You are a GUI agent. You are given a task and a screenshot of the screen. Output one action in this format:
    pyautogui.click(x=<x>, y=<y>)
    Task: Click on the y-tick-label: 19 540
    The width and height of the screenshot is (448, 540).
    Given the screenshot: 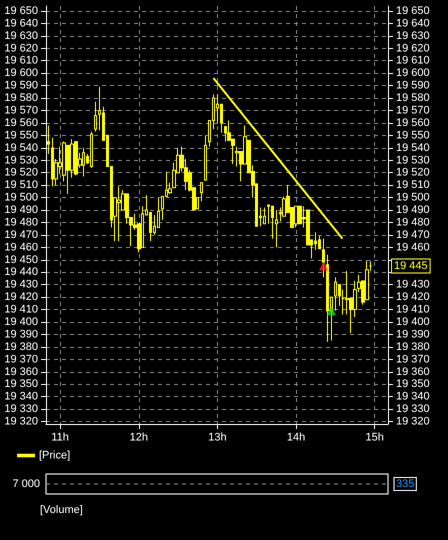 What is the action you would take?
    pyautogui.click(x=21, y=148)
    